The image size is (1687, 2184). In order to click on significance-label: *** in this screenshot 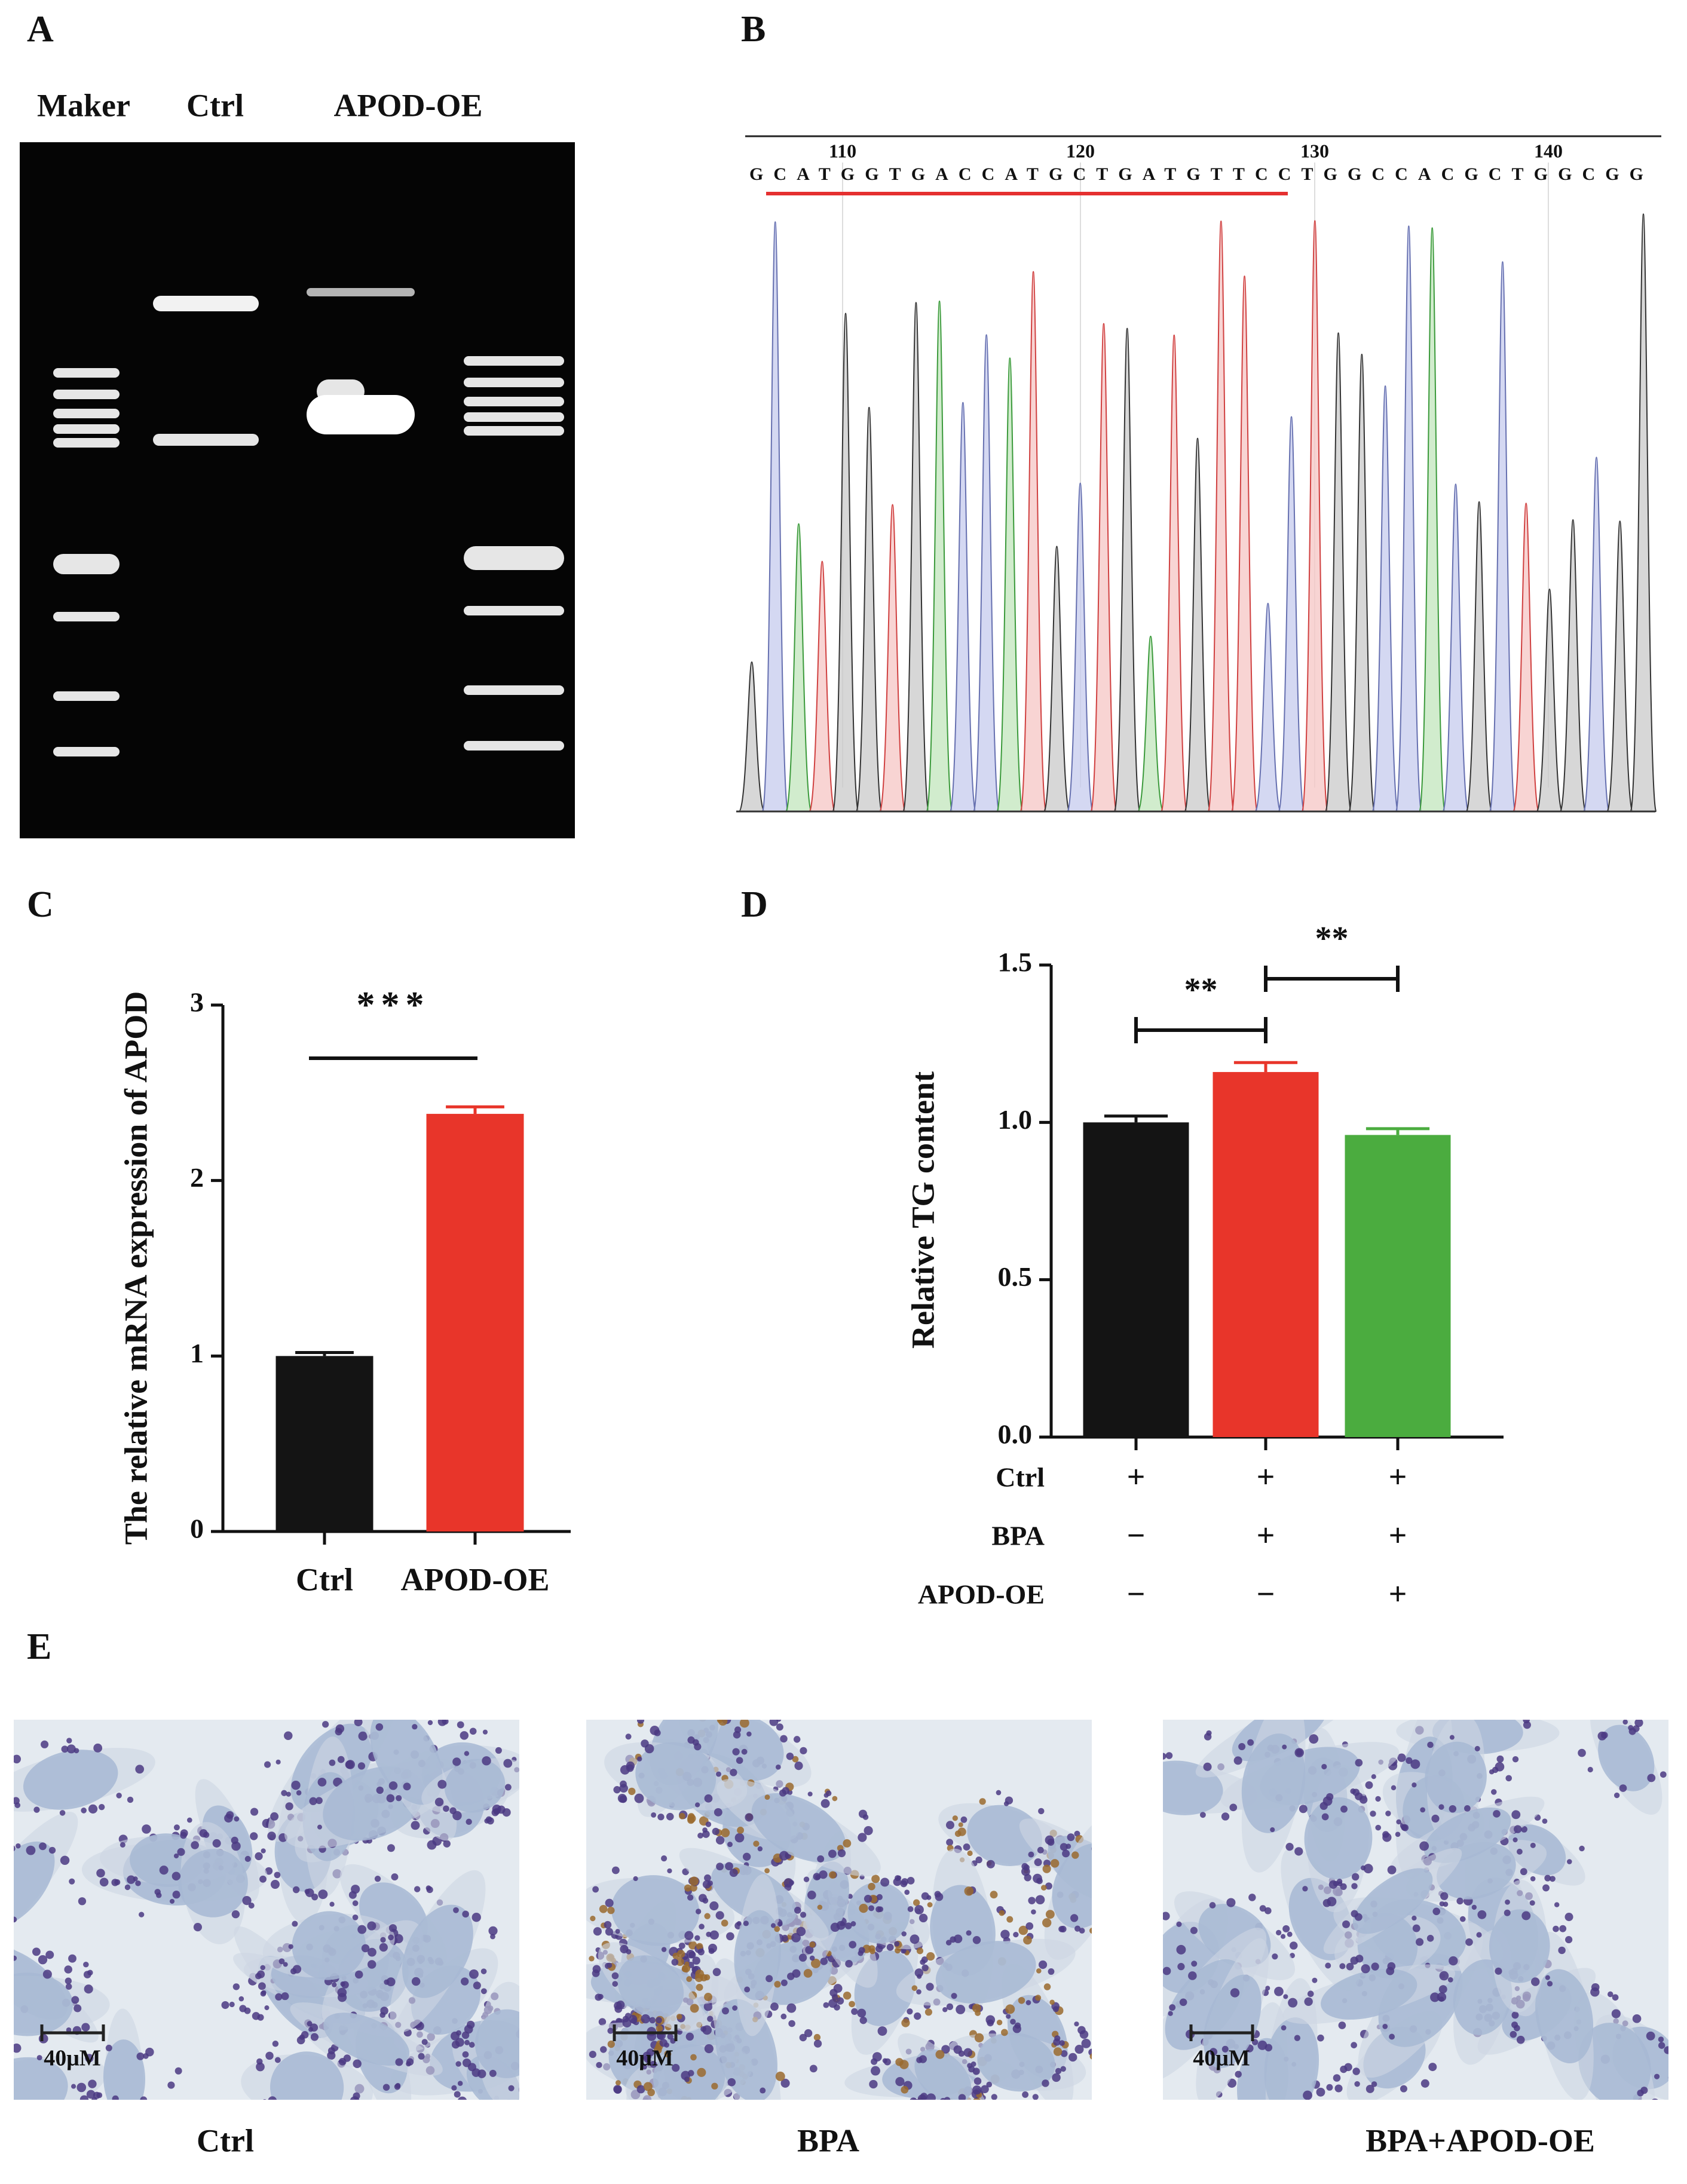, I will do `click(394, 1005)`.